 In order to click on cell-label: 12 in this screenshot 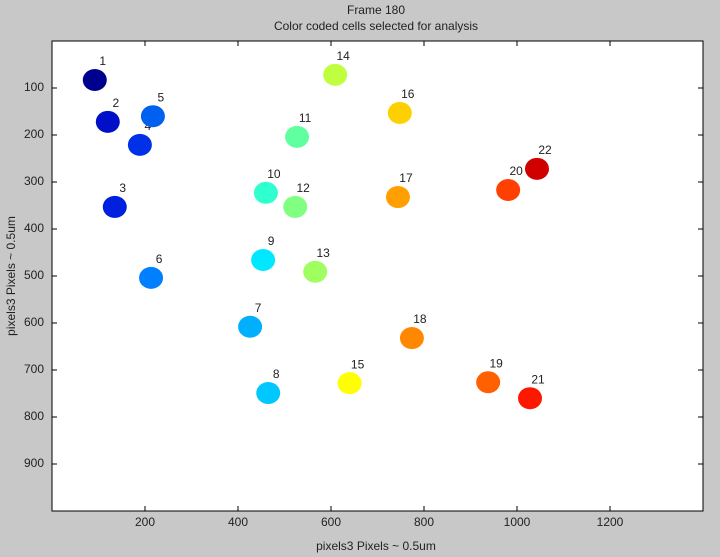, I will do `click(304, 188)`.